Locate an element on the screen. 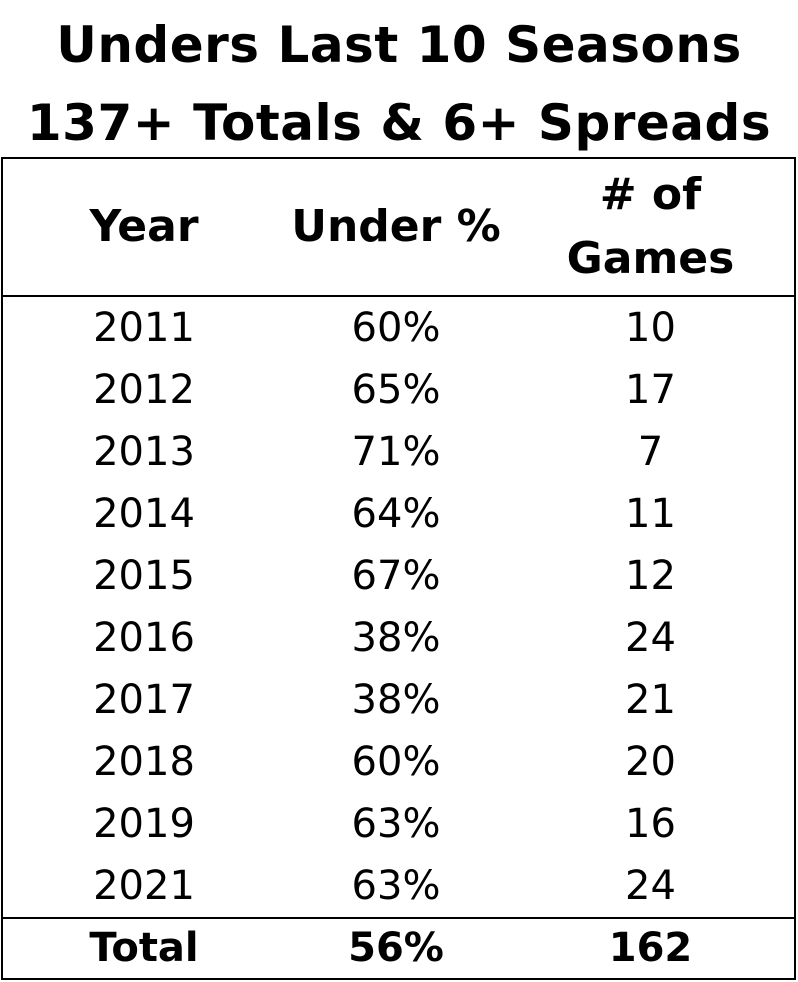 The image size is (798, 982). year-cell: 2015 is located at coordinates (144, 576).